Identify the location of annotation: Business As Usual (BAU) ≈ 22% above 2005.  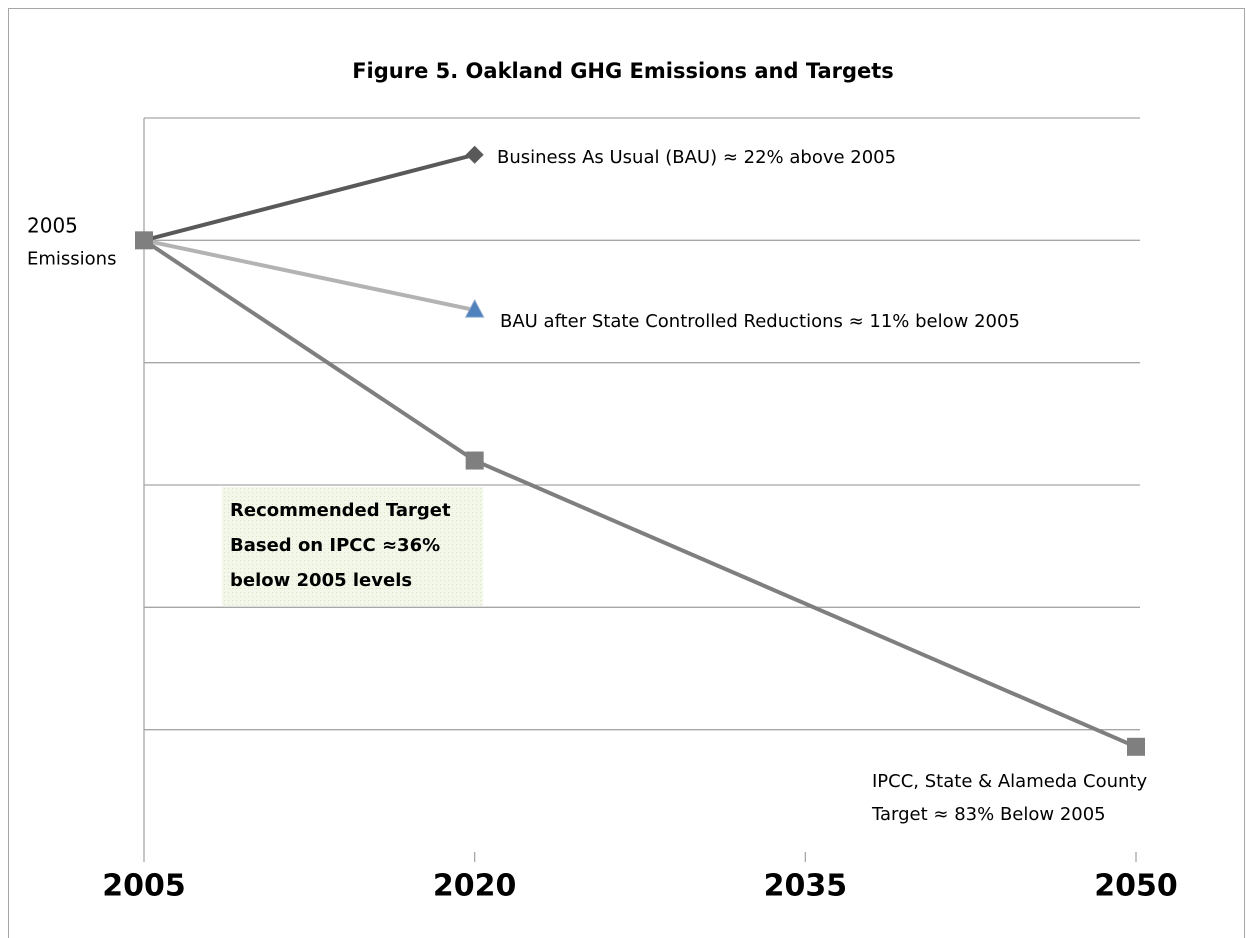
(696, 157).